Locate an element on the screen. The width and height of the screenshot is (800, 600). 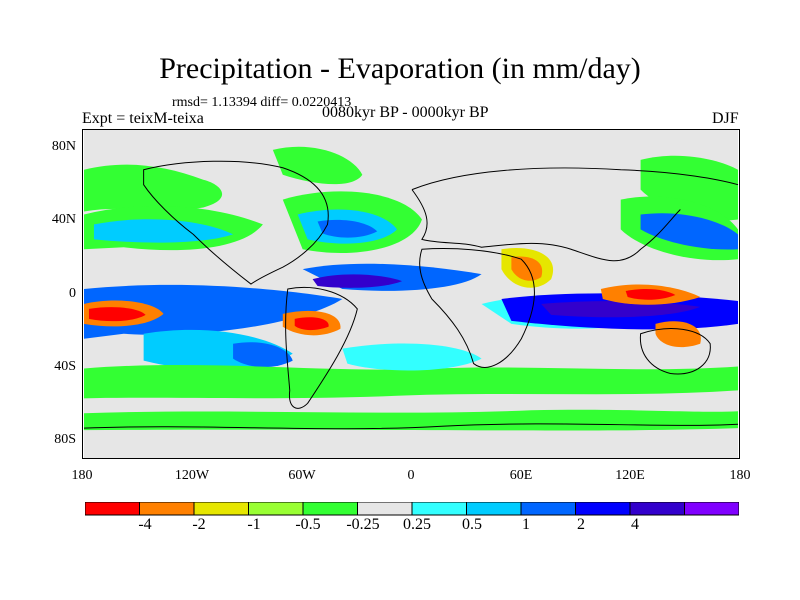
colorbar-label: -0.5 is located at coordinates (308, 524).